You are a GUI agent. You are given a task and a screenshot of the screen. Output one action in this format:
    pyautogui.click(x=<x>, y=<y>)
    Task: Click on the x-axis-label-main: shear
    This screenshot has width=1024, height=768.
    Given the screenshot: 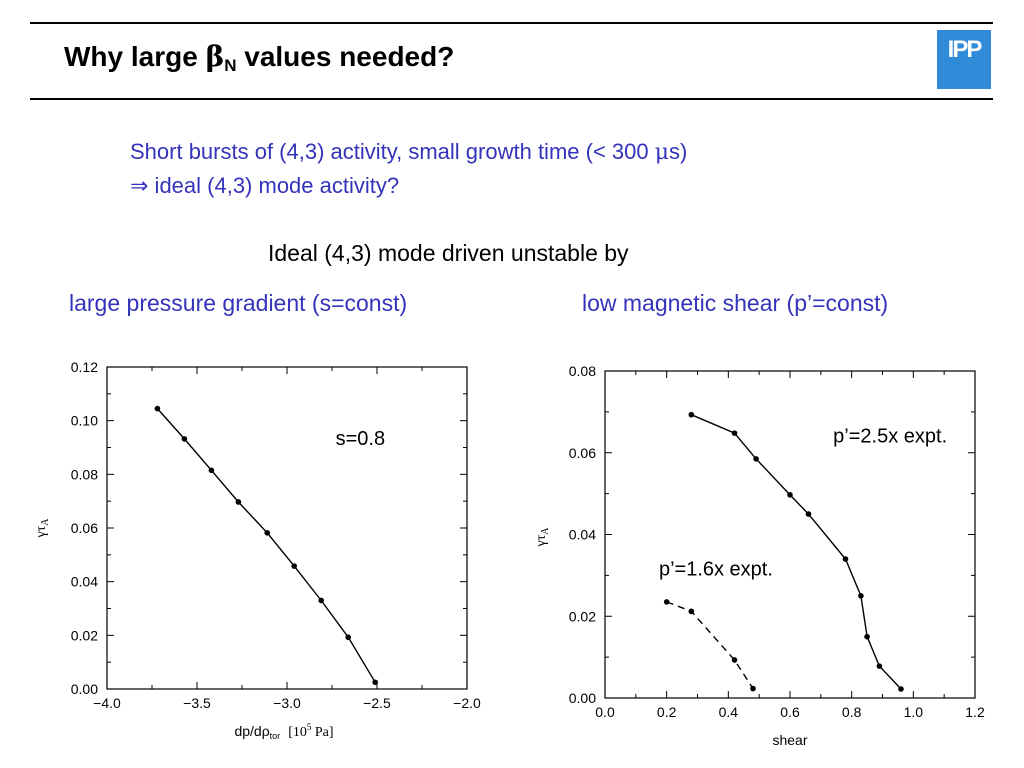 What is the action you would take?
    pyautogui.click(x=789, y=740)
    